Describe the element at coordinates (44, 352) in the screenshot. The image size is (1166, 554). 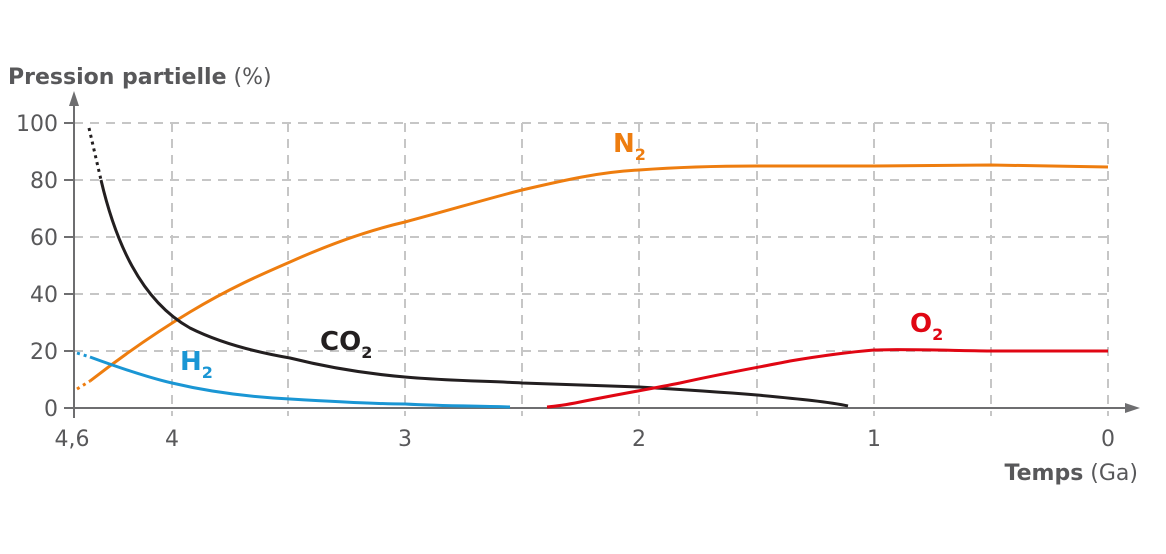
I see `y-tick: 20` at that location.